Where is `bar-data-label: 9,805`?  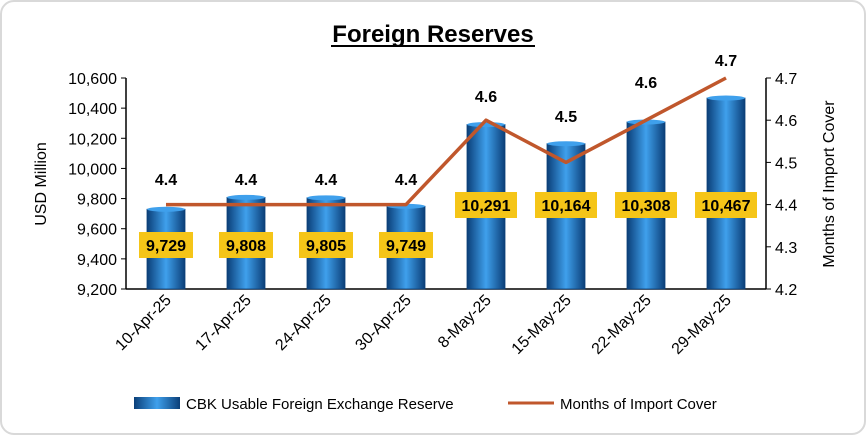 bar-data-label: 9,805 is located at coordinates (326, 246).